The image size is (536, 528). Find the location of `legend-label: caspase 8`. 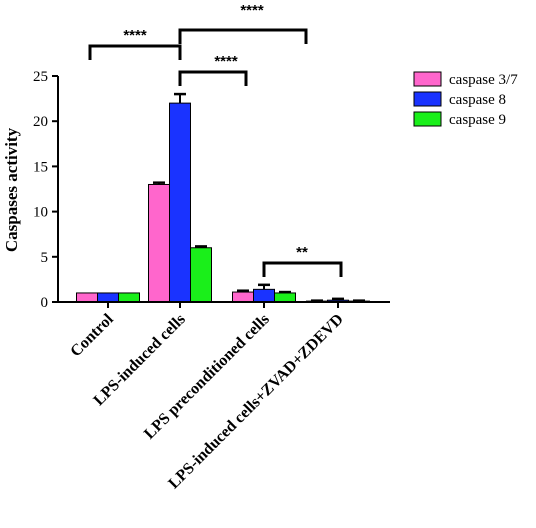

legend-label: caspase 8 is located at coordinates (477, 100).